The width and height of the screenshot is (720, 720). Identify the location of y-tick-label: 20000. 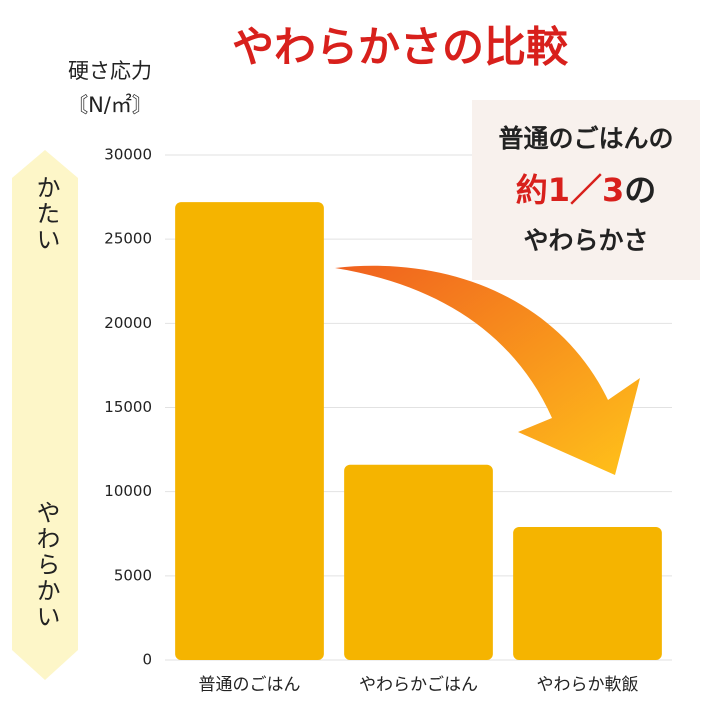
(128, 323).